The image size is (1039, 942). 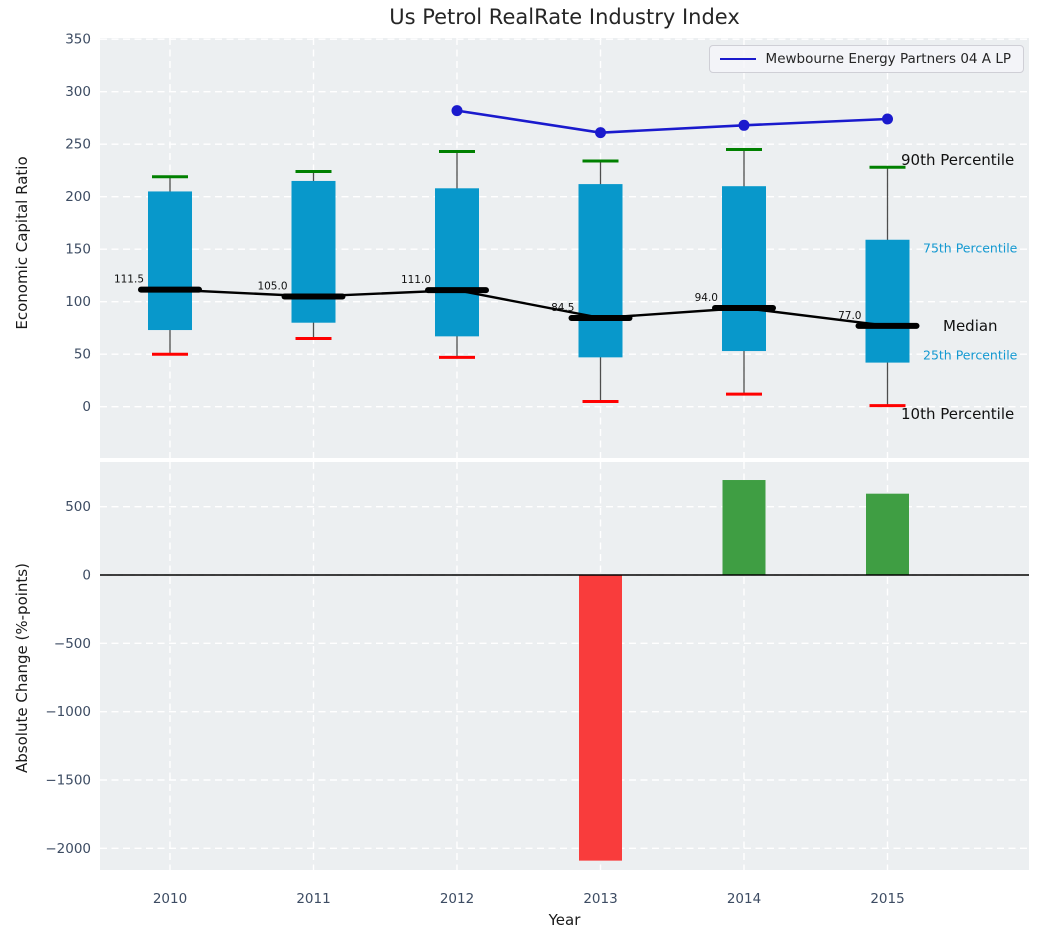 I want to click on bottom-y-tick-label: −1500, so click(x=68, y=781).